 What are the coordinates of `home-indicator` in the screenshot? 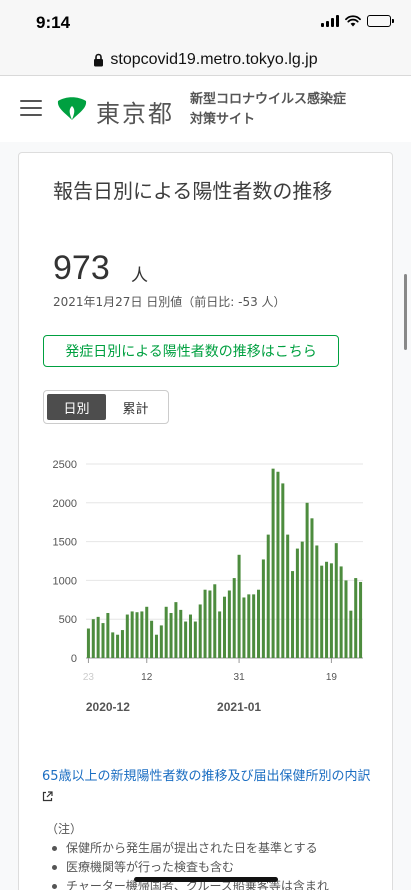 It's located at (206, 879).